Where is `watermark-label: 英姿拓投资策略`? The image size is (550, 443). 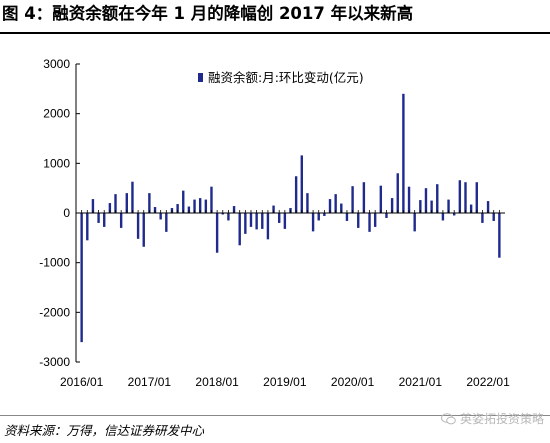 watermark-label: 英姿拓投资策略 is located at coordinates (501, 419).